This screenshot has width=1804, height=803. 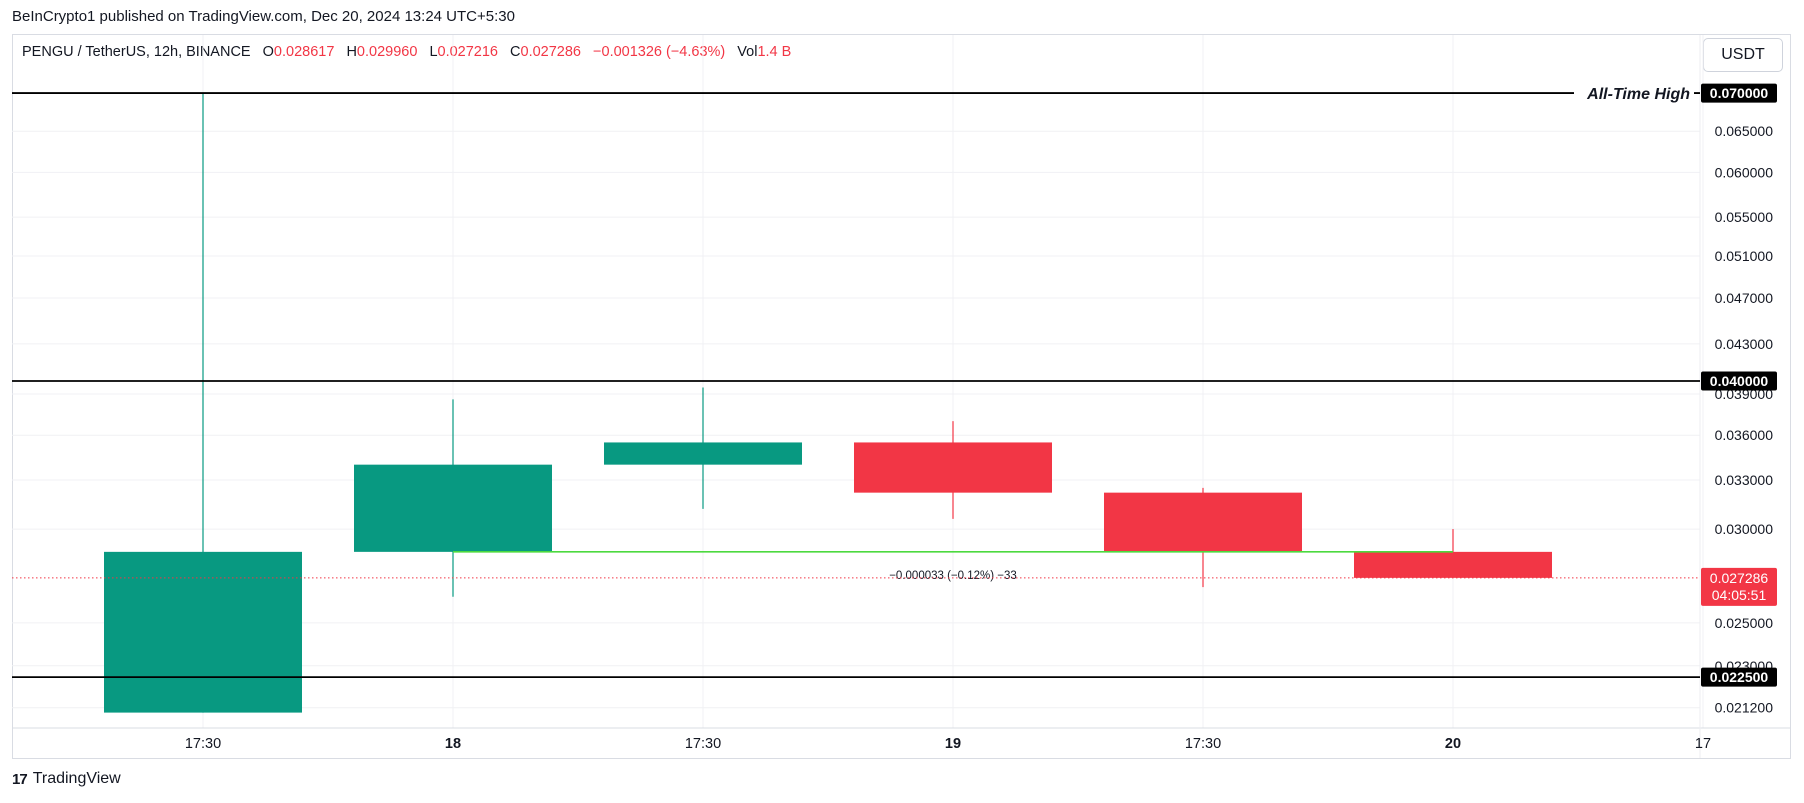 What do you see at coordinates (1744, 708) in the screenshot?
I see `y-tick-label: 0.021200` at bounding box center [1744, 708].